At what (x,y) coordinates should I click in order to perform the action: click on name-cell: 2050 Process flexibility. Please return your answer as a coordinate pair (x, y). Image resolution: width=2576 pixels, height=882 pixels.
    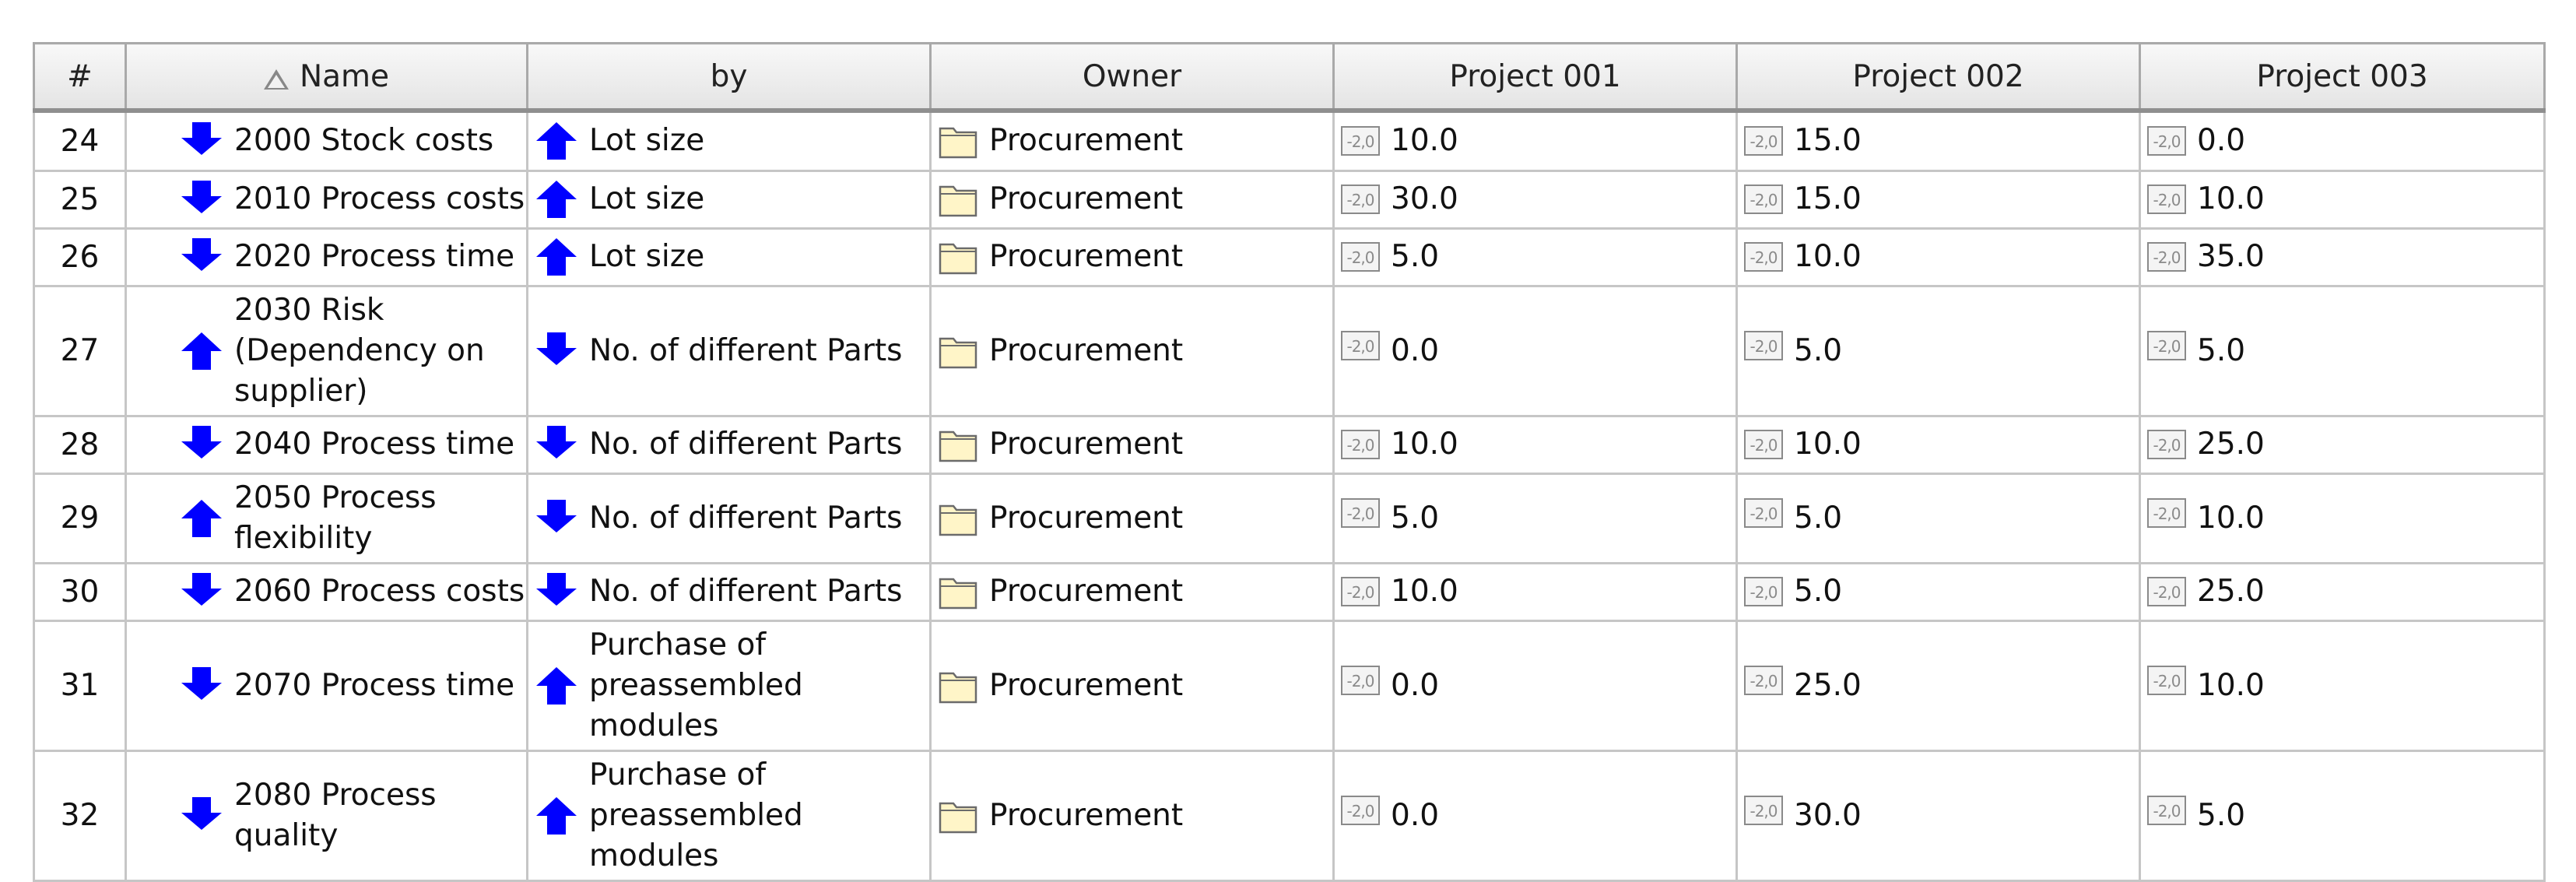
    Looking at the image, I should click on (327, 518).